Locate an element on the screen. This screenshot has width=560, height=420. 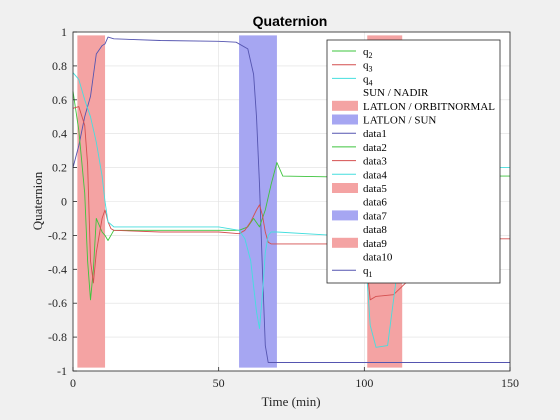
legend-entry-subscript: 2 is located at coordinates (371, 55).